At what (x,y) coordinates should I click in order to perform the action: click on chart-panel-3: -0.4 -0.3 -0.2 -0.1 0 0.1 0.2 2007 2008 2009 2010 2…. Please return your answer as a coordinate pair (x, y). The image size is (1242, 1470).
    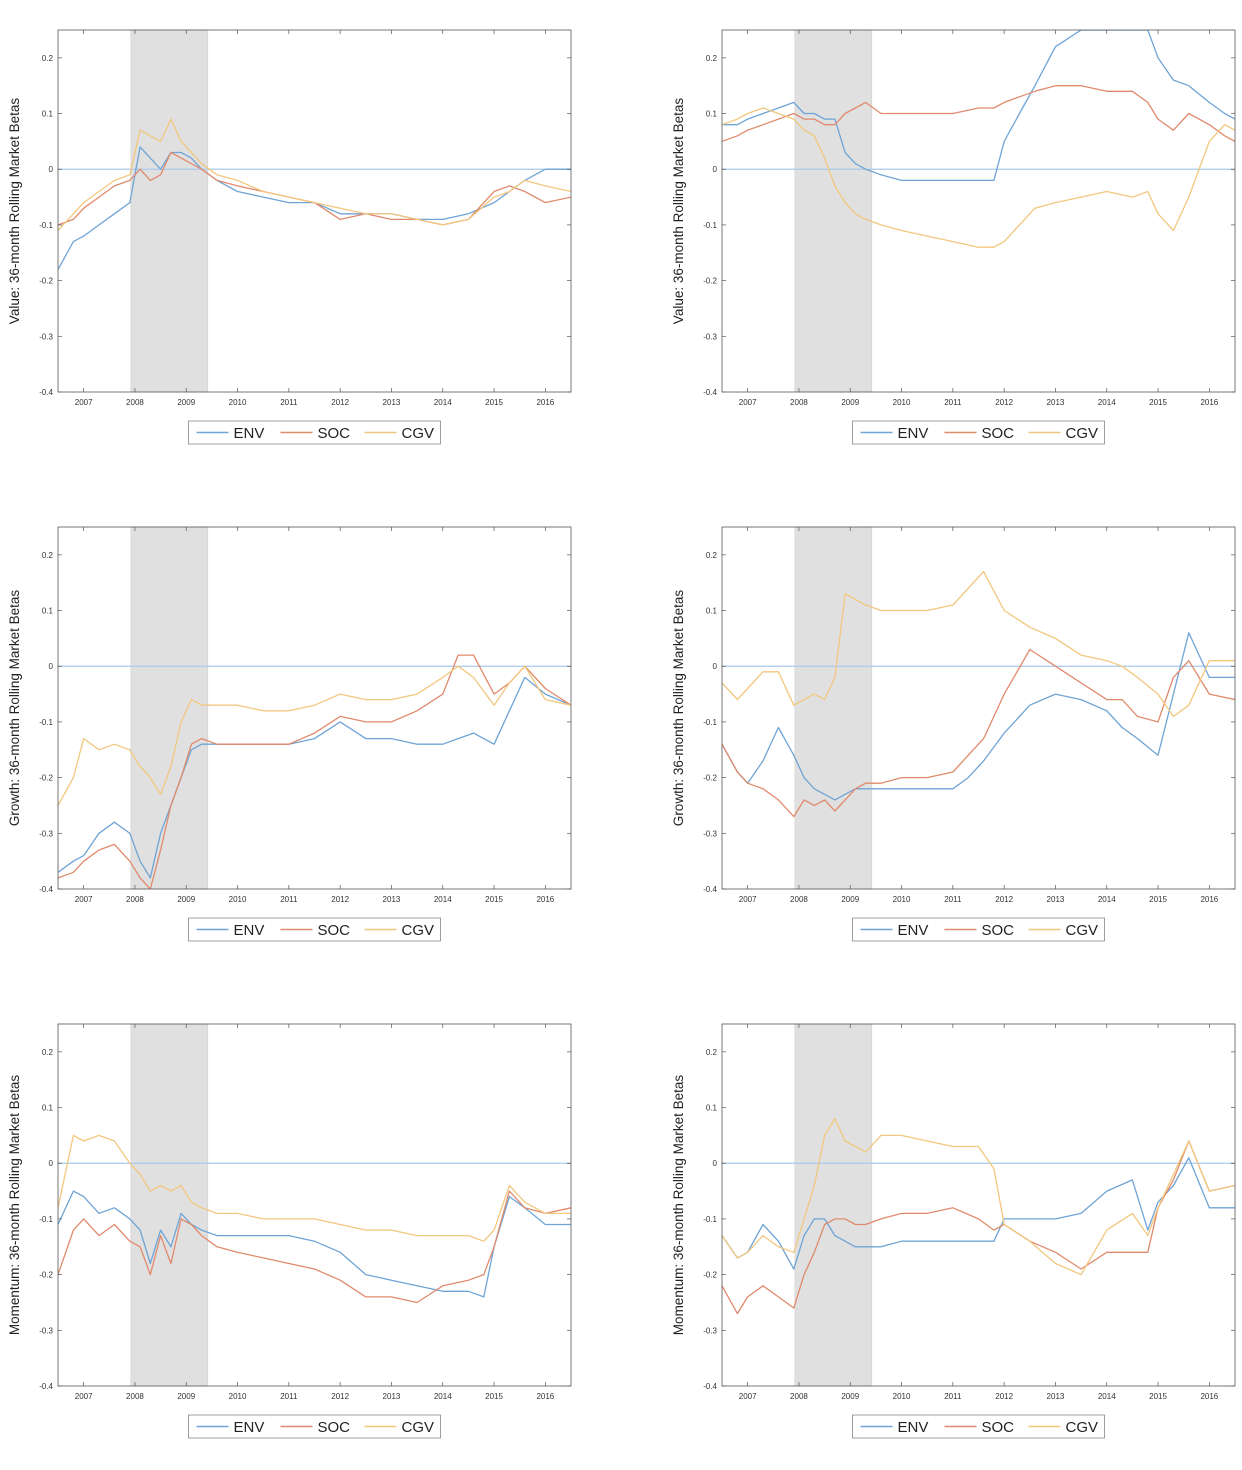
    Looking at the image, I should click on (289, 734).